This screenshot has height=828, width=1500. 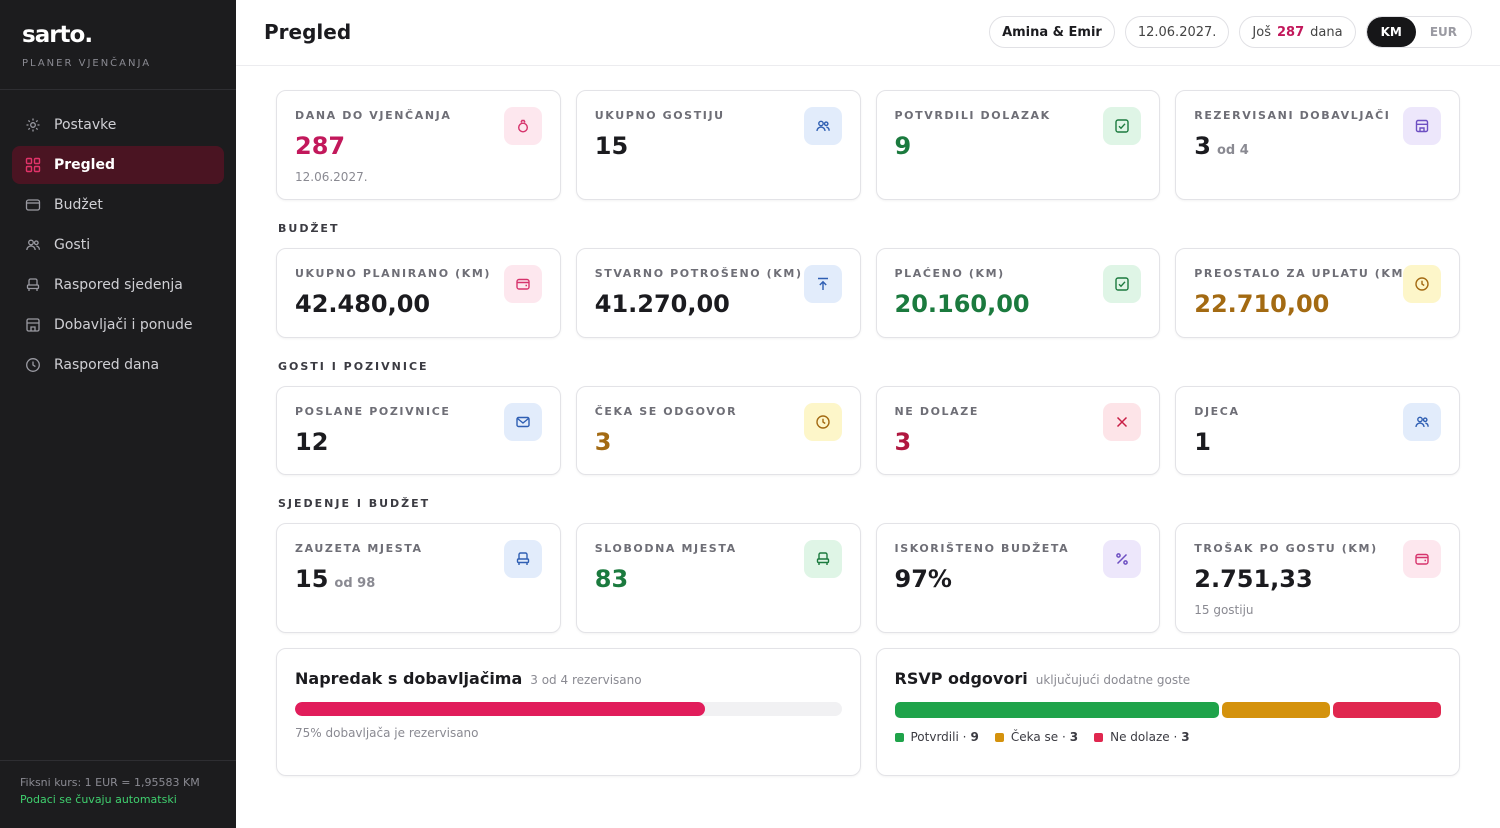 What do you see at coordinates (1168, 737) in the screenshot?
I see `rsvp-legend: Potvrdili · 9 Čeka se · 3 Ne dolaze · 3` at bounding box center [1168, 737].